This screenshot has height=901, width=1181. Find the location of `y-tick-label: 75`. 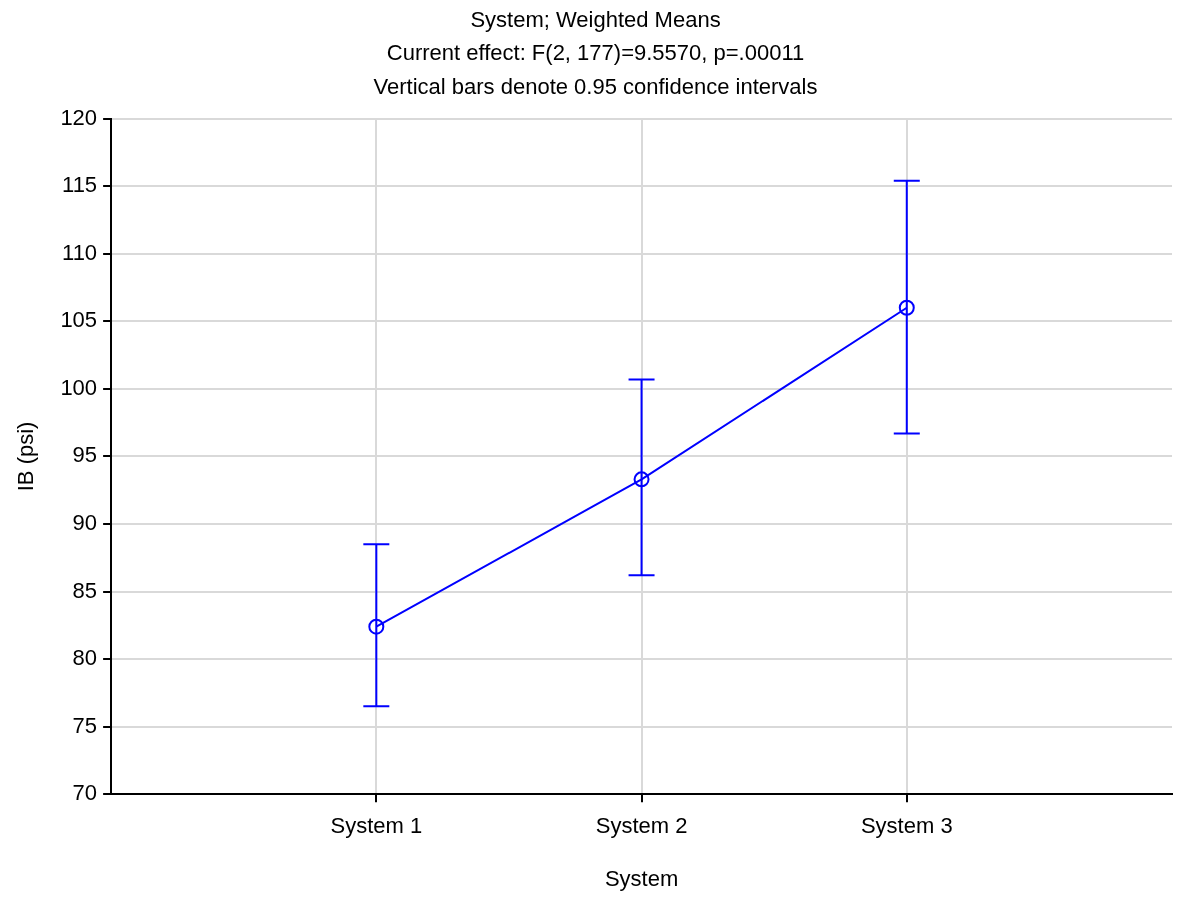

y-tick-label: 75 is located at coordinates (85, 725).